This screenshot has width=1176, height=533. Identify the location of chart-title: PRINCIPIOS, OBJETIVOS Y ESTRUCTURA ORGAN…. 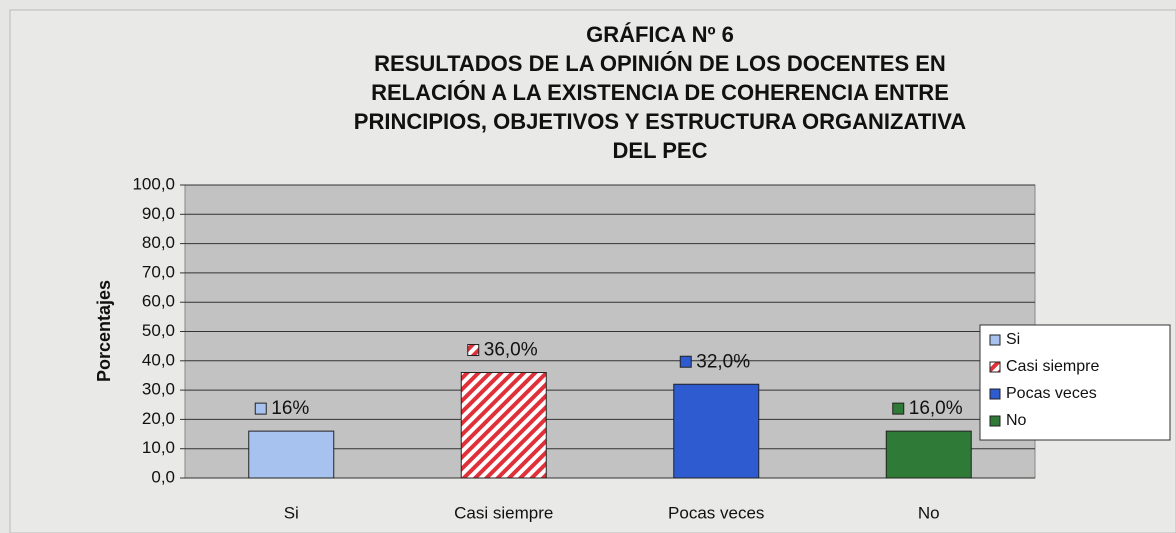
(660, 121).